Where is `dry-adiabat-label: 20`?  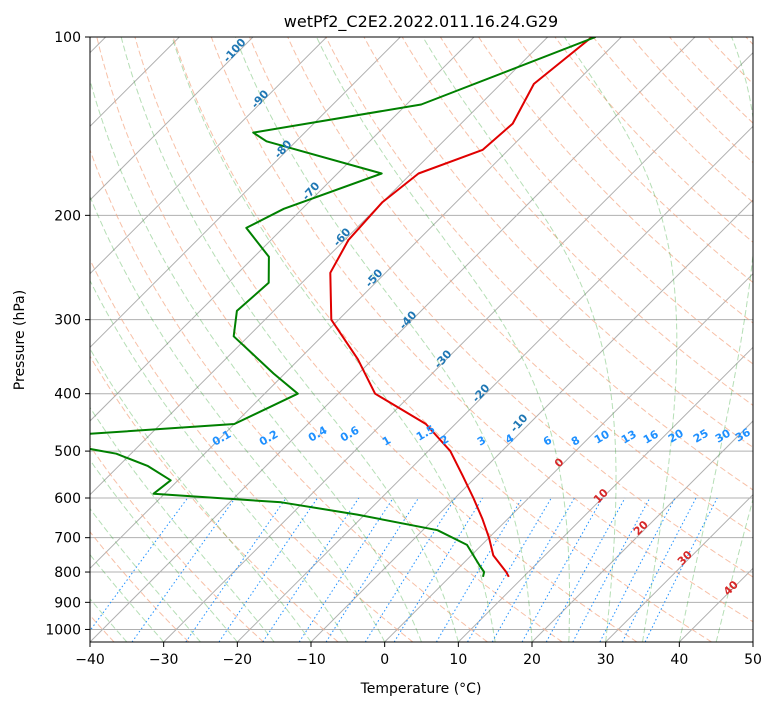
dry-adiabat-label: 20 is located at coordinates (641, 528).